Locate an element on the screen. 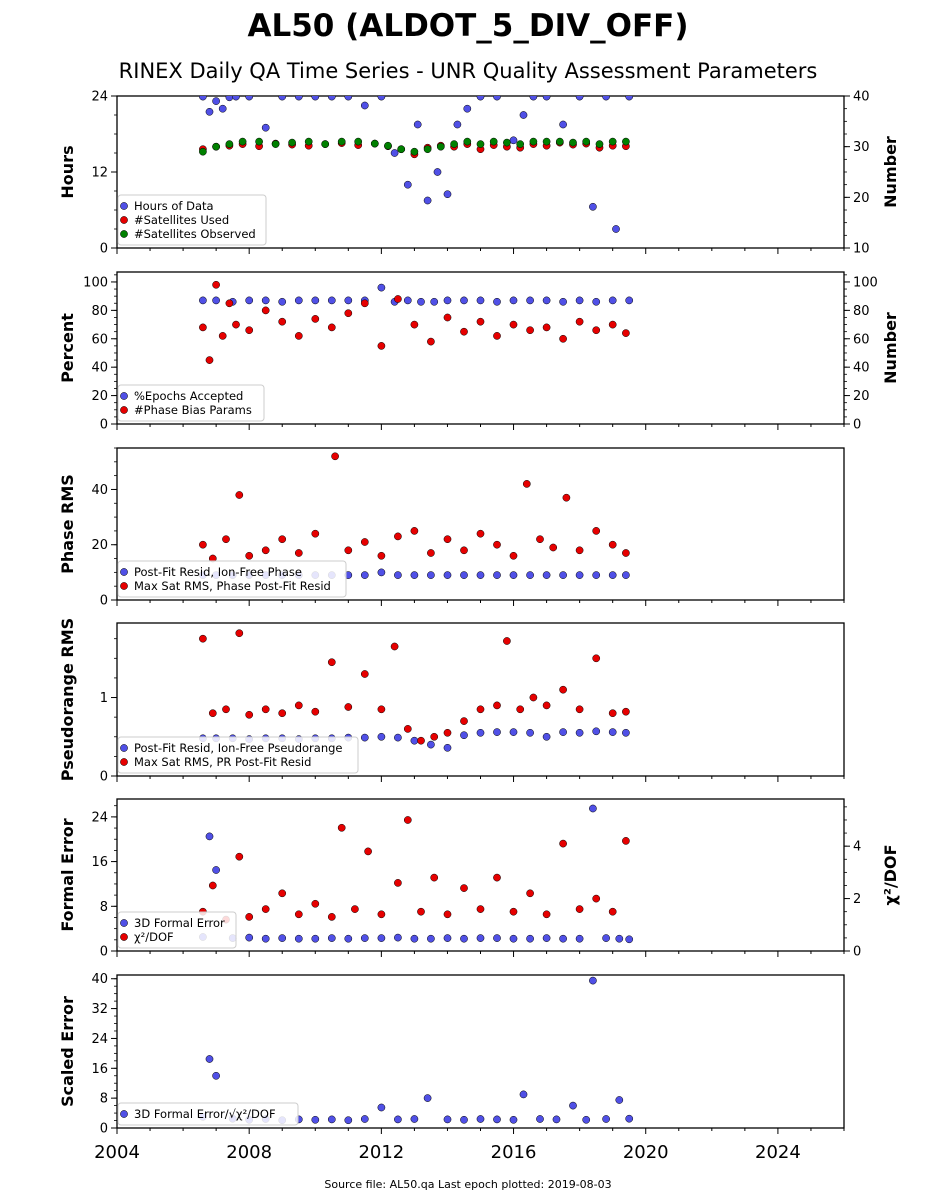  y-tick-label: 20 is located at coordinates (99, 545).